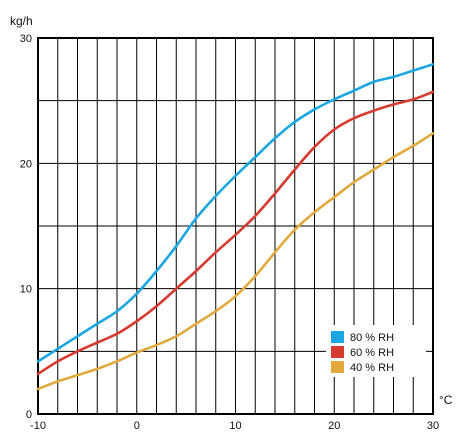  I want to click on legend-label-80rh: 80 % RH, so click(372, 338).